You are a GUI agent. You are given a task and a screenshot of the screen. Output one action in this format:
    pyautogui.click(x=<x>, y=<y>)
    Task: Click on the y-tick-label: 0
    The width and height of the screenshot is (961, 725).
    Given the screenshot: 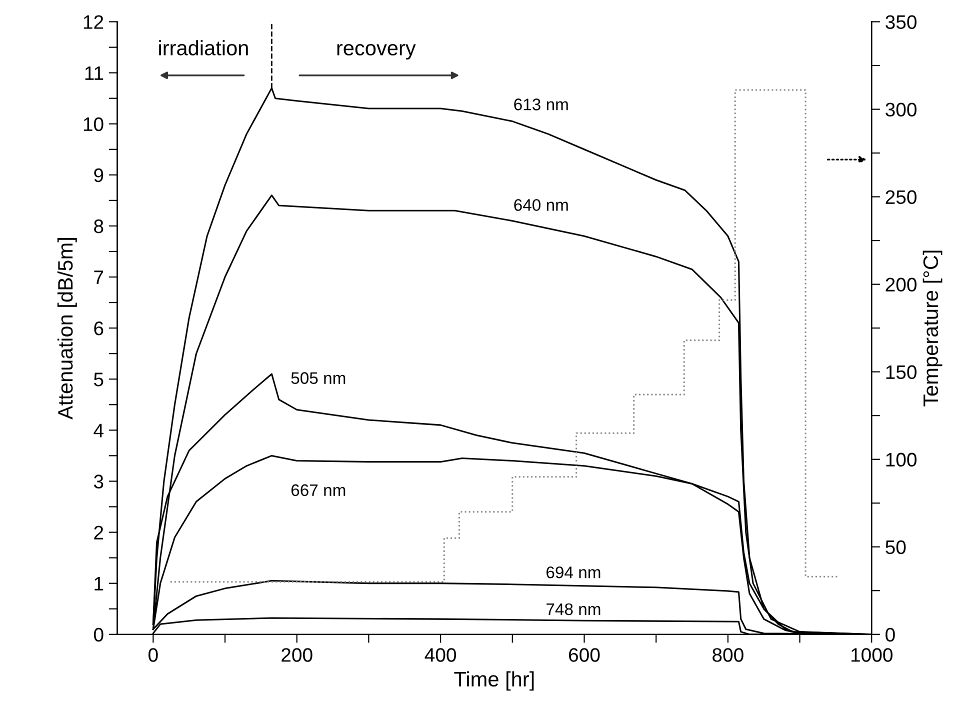 What is the action you would take?
    pyautogui.click(x=99, y=635)
    